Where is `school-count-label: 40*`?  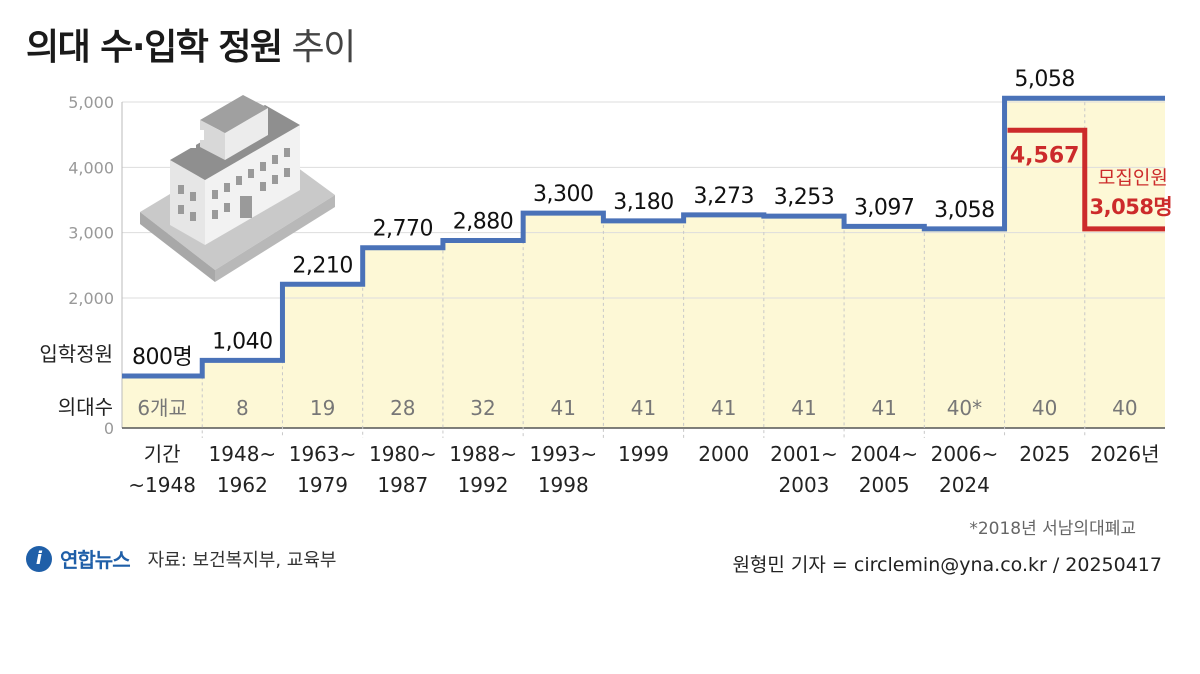
school-count-label: 40* is located at coordinates (964, 408).